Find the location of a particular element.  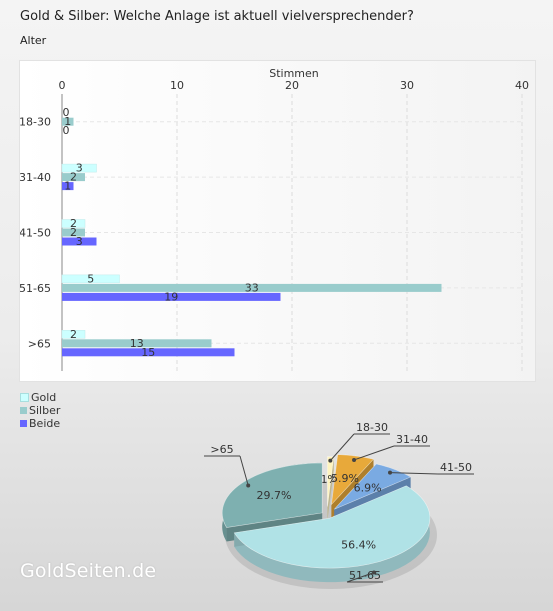

x-tick-label: 20 is located at coordinates (292, 85).